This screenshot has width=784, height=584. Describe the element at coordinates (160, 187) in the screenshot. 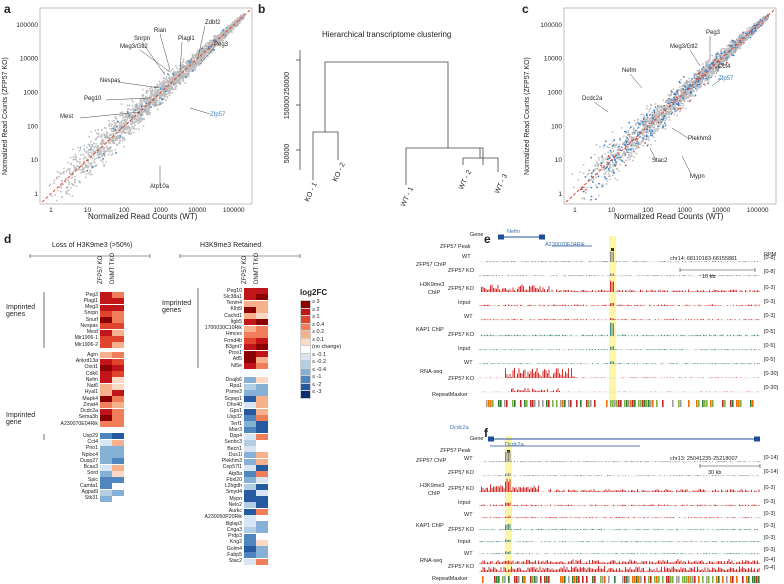

I see `gene-label: Atp10a` at that location.